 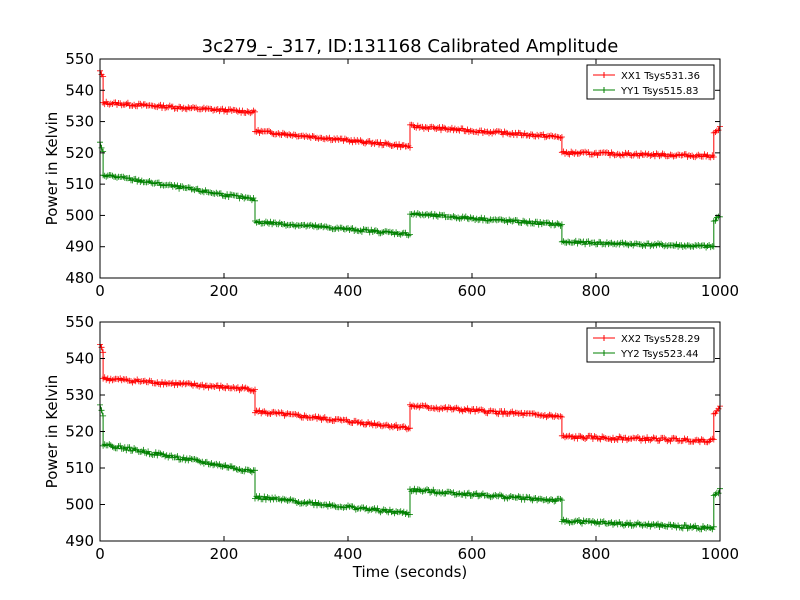 I want to click on series-1-line, so click(x=410, y=393).